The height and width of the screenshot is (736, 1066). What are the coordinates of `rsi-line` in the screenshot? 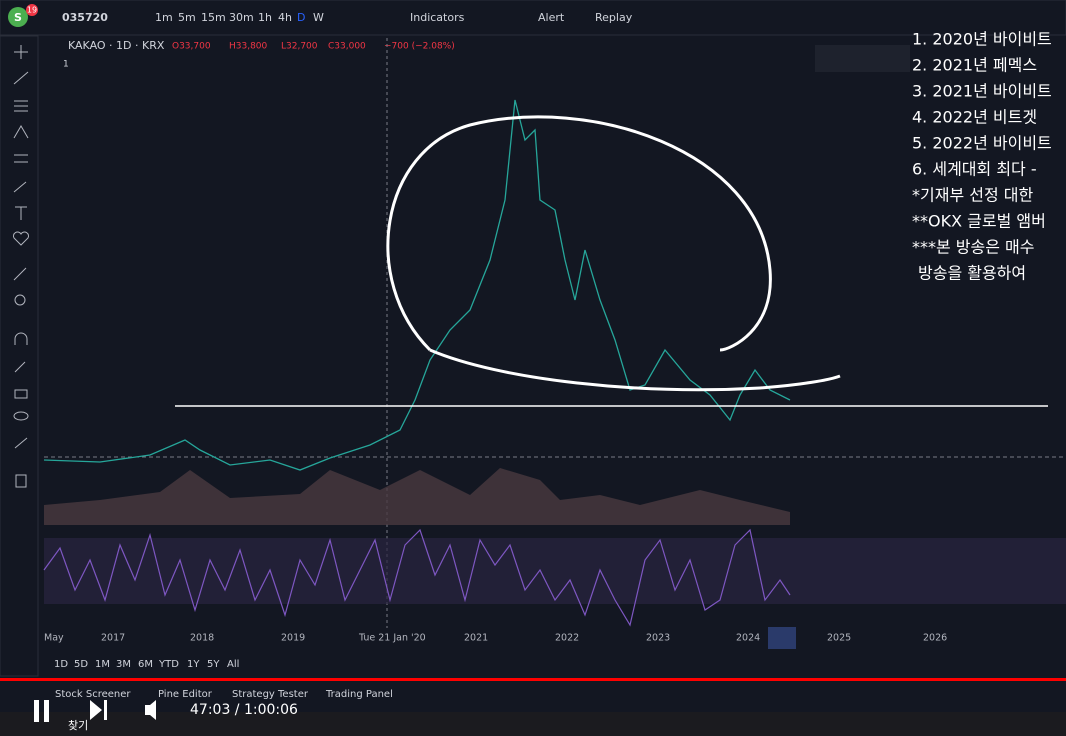 It's located at (417, 577).